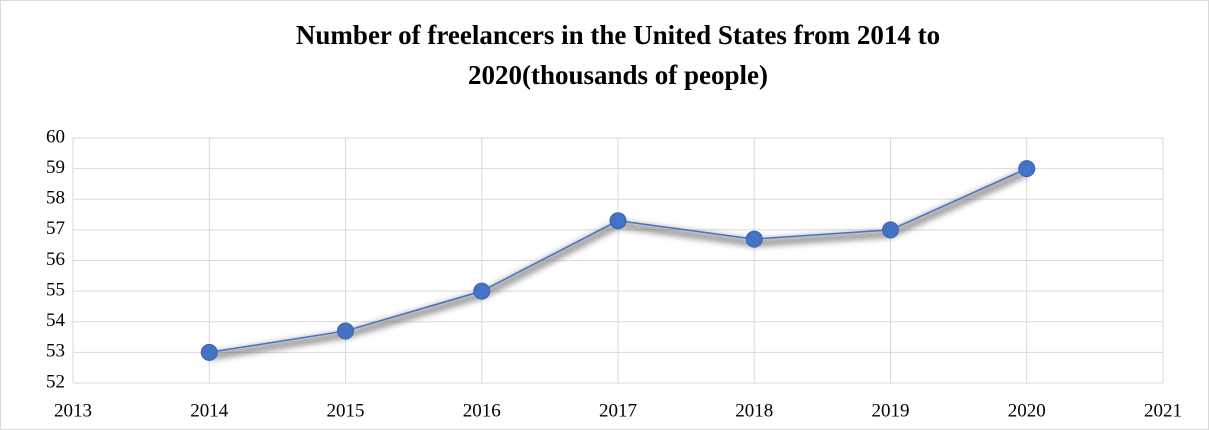 This screenshot has width=1209, height=430. What do you see at coordinates (55, 351) in the screenshot?
I see `y-tick-label: 53` at bounding box center [55, 351].